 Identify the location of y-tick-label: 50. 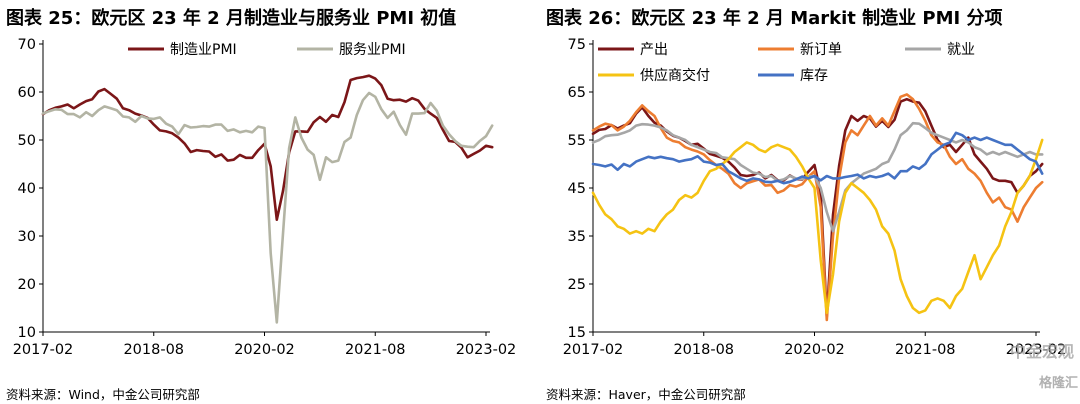
(27, 141).